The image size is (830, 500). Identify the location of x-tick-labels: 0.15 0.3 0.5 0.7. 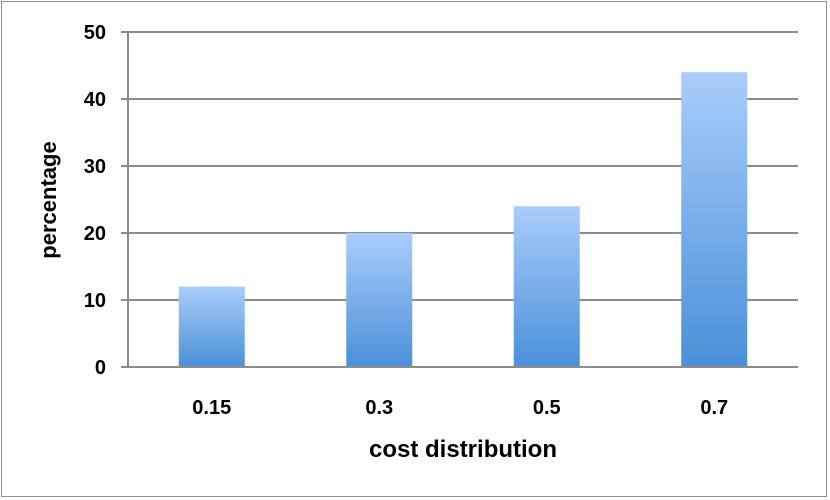
(460, 408).